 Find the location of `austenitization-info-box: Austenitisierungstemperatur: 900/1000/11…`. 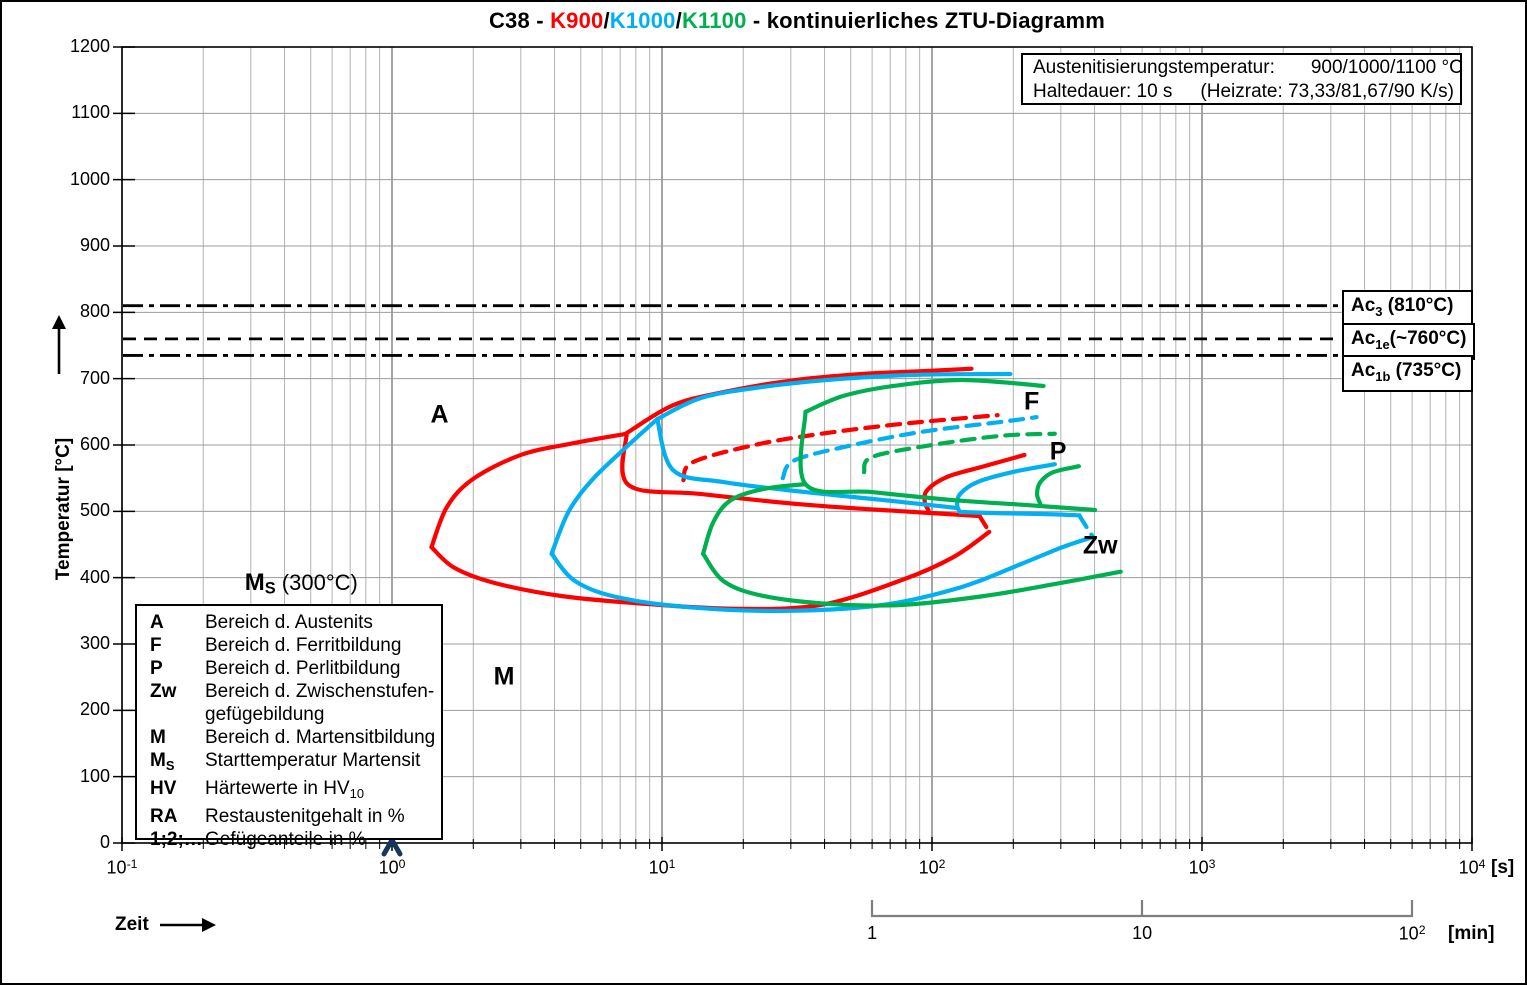

austenitization-info-box: Austenitisierungstemperatur: 900/1000/11… is located at coordinates (1242, 79).